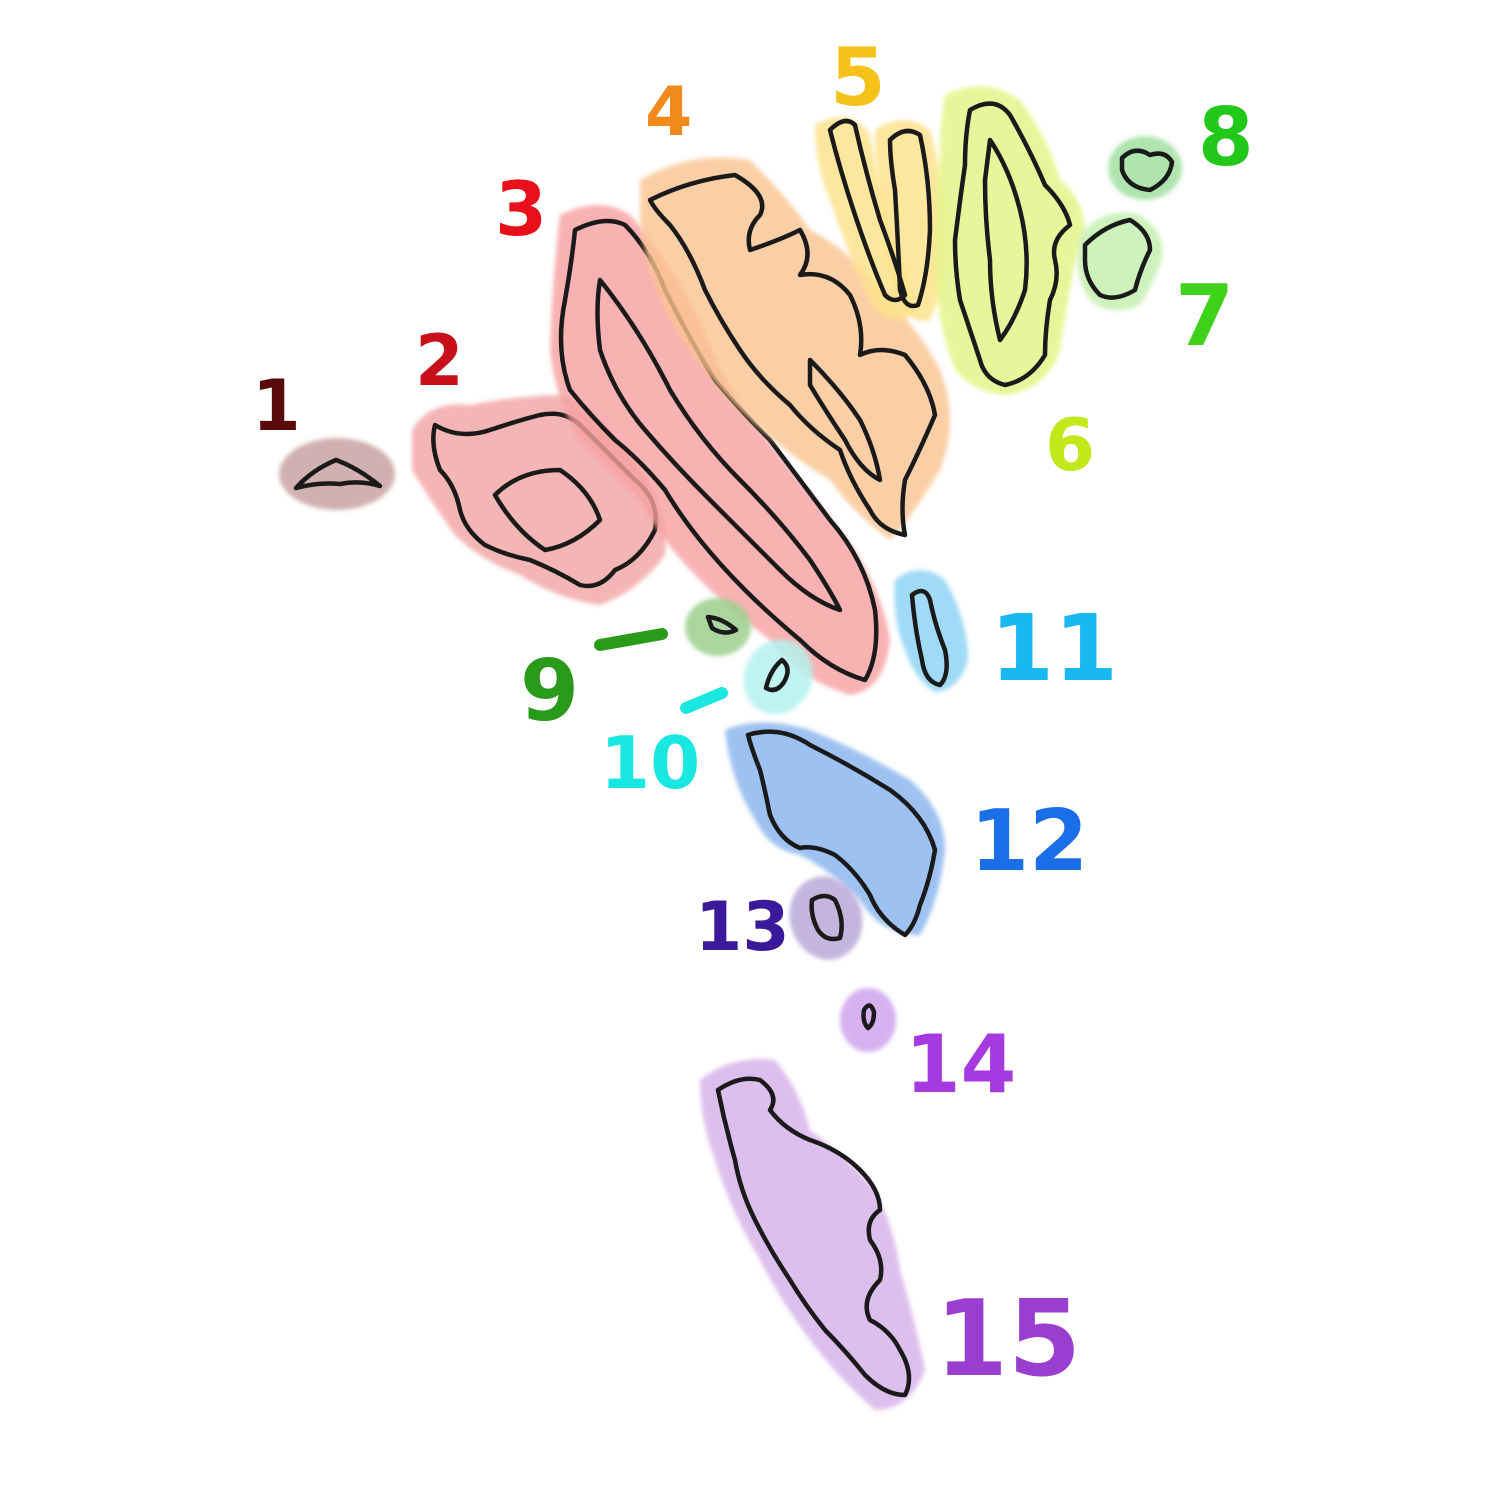 The width and height of the screenshot is (1500, 1500). What do you see at coordinates (439, 361) in the screenshot?
I see `label-2: 2` at bounding box center [439, 361].